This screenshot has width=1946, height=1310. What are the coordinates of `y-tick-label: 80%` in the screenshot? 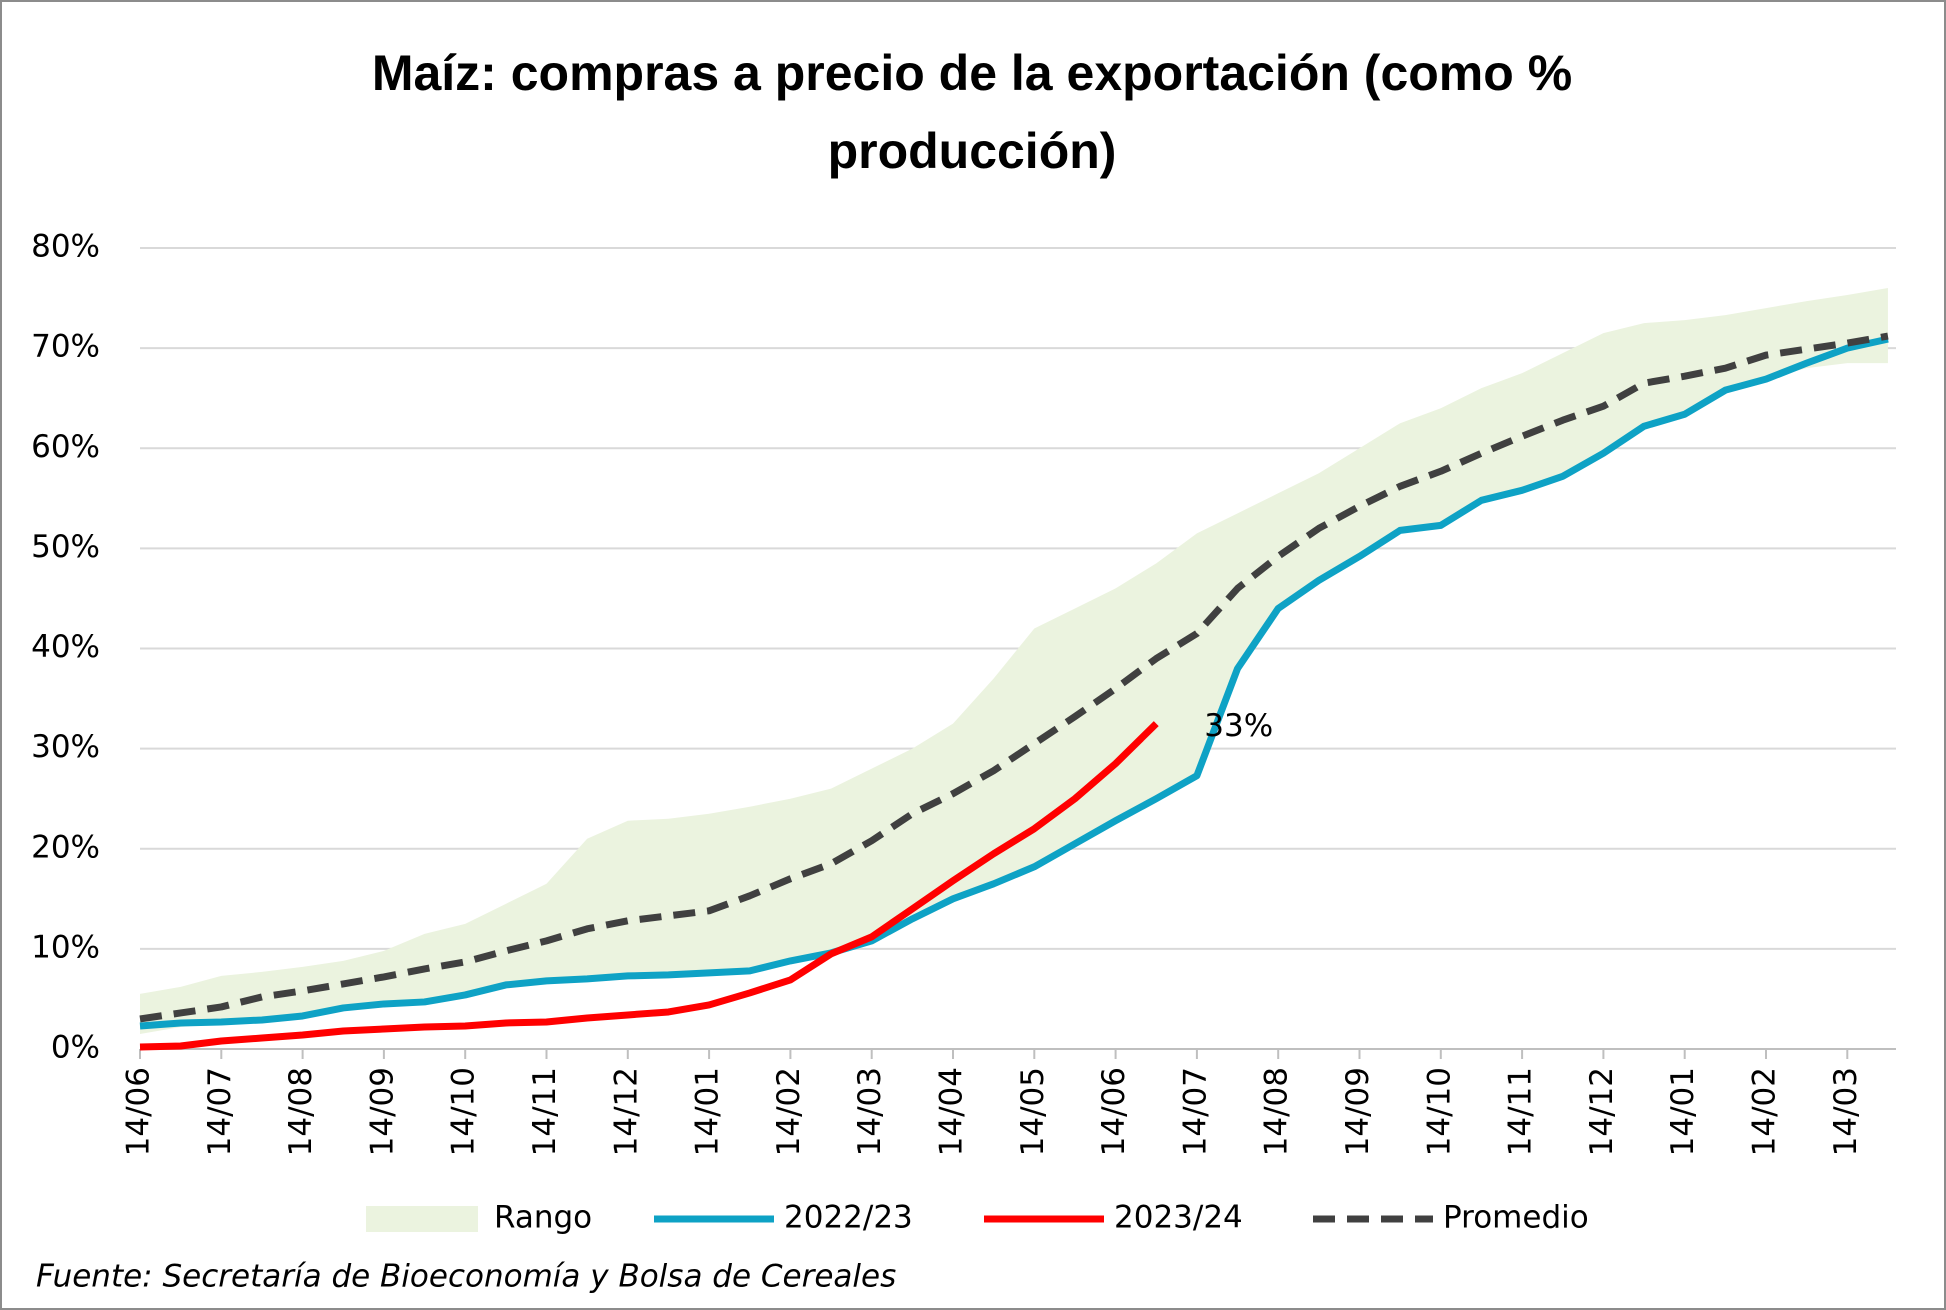 It's located at (65, 247).